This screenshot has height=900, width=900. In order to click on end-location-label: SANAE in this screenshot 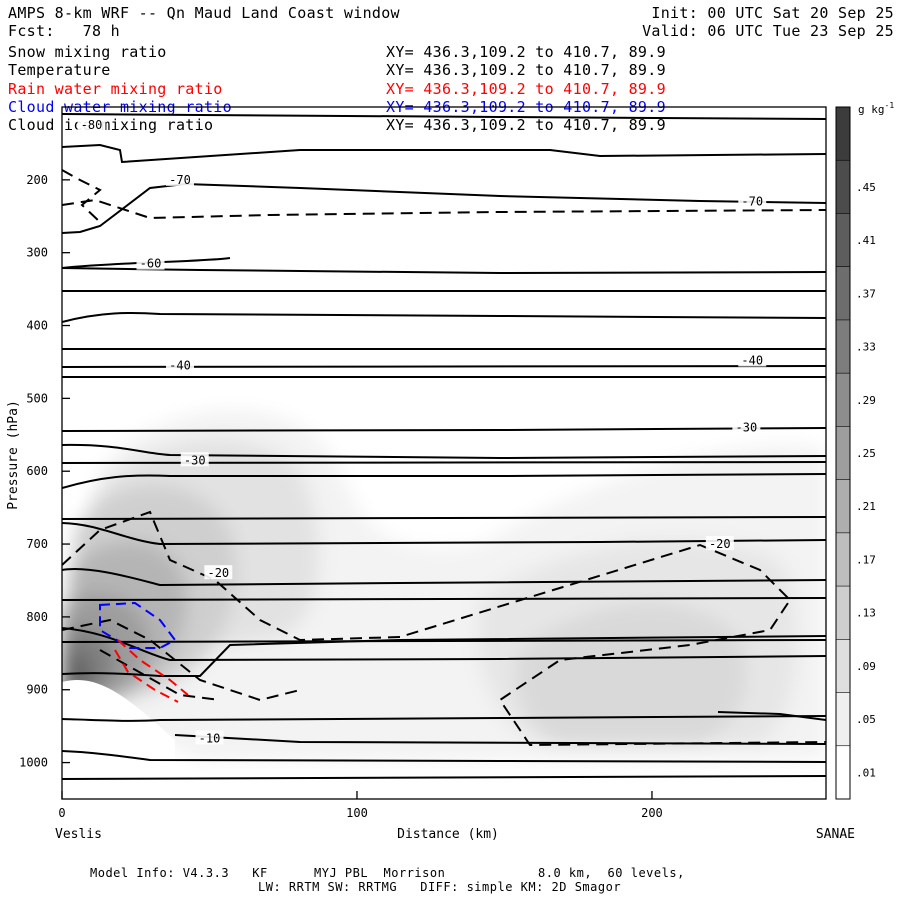, I will do `click(835, 834)`.